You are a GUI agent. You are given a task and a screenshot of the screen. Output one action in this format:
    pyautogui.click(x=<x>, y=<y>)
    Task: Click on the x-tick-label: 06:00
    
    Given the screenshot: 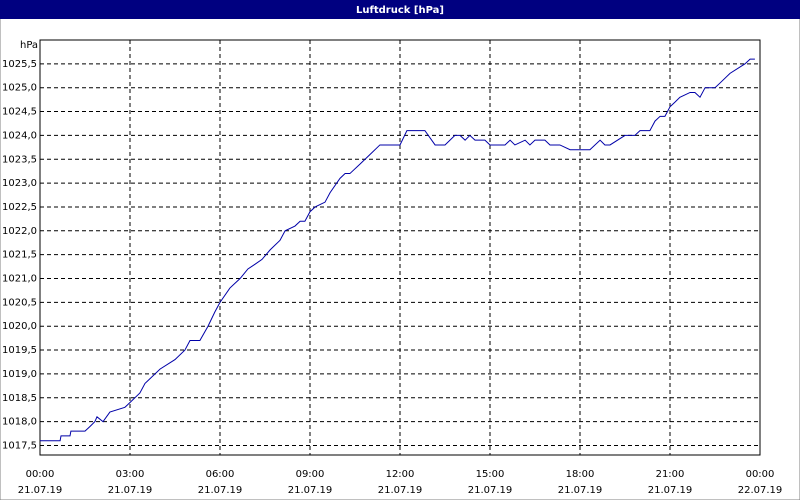 What is the action you would take?
    pyautogui.click(x=220, y=474)
    